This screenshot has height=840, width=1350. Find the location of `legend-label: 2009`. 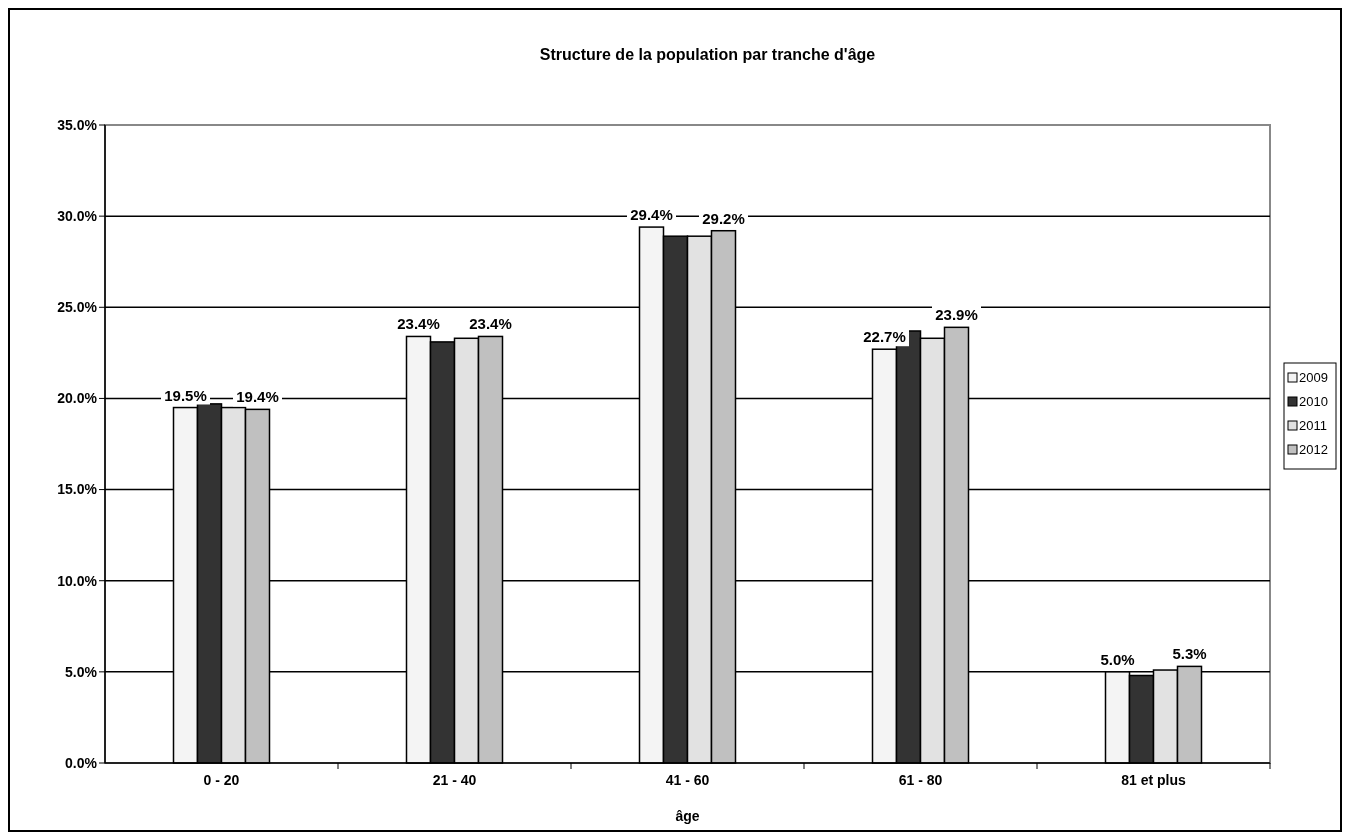

legend-label: 2009 is located at coordinates (1313, 377).